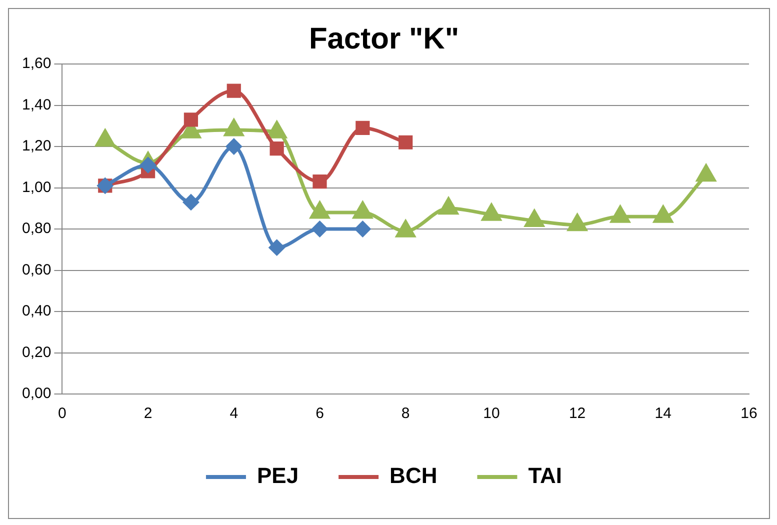  I want to click on y-tick-label: 0,80, so click(37, 229).